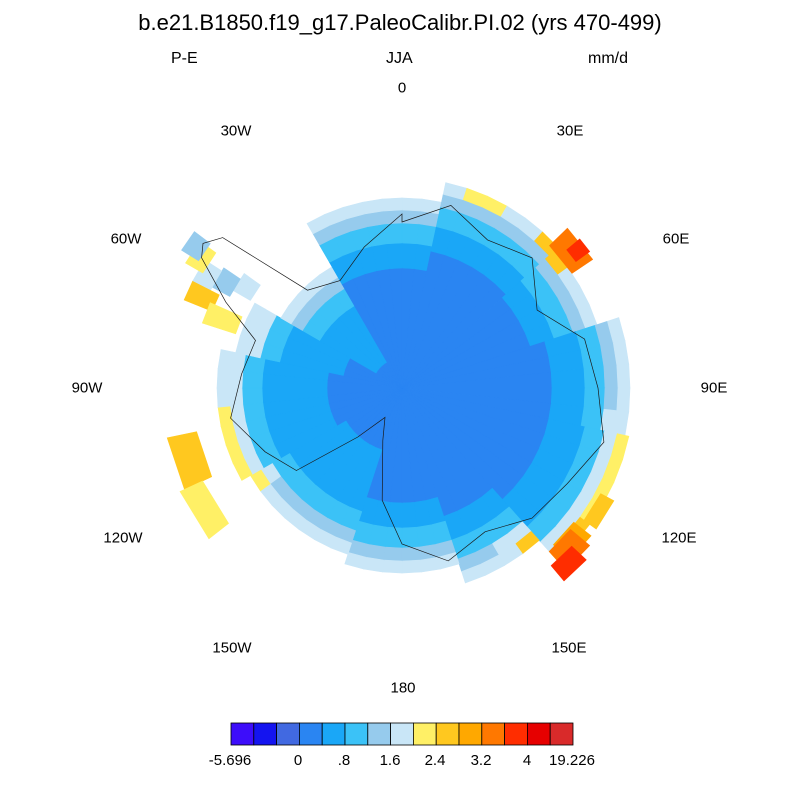 The image size is (800, 800). Describe the element at coordinates (236, 131) in the screenshot. I see `lon-label-30w: 30W` at that location.